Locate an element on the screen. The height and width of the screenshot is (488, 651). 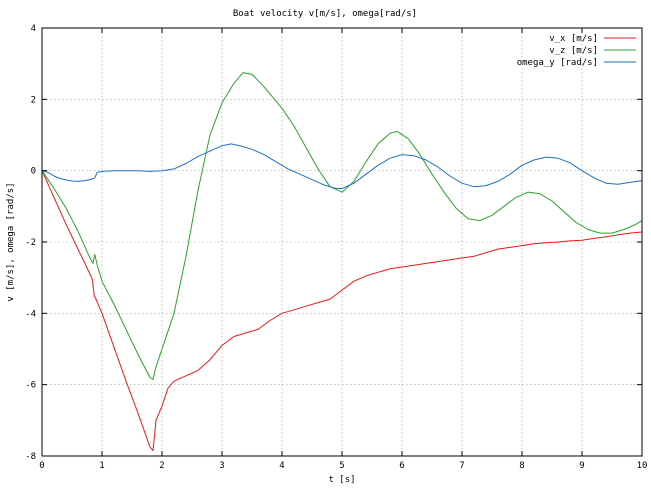
chart-title: Boat velocity v[m/s], omega[rad/s] is located at coordinates (325, 14).